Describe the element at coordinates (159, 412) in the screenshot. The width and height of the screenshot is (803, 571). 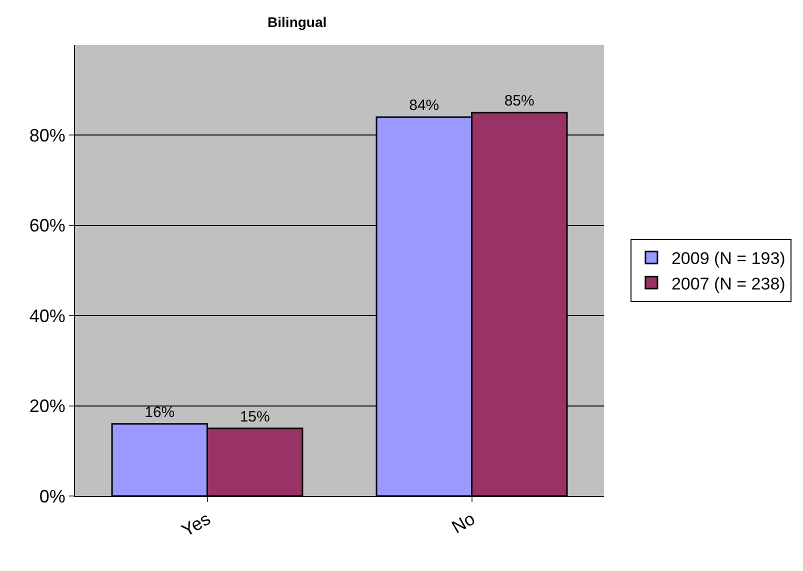
I see `data-label: 16%` at that location.